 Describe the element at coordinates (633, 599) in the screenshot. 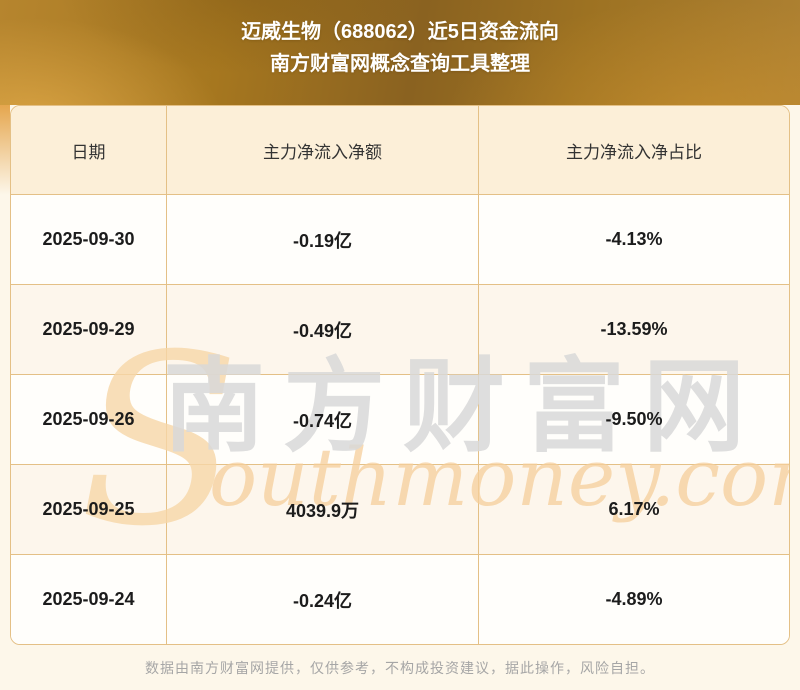

I see `cell-net-ratio: -4.89%` at that location.